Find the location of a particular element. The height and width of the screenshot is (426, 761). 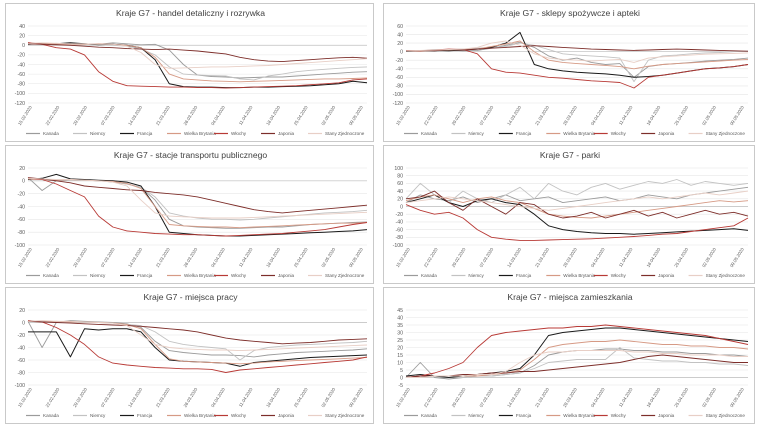

y-tick-label: -5 is located at coordinates (400, 386).